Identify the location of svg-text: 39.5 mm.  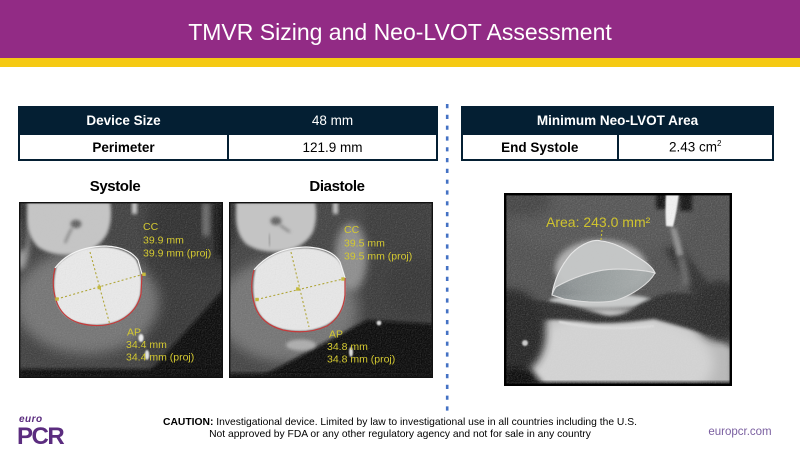
(364, 244).